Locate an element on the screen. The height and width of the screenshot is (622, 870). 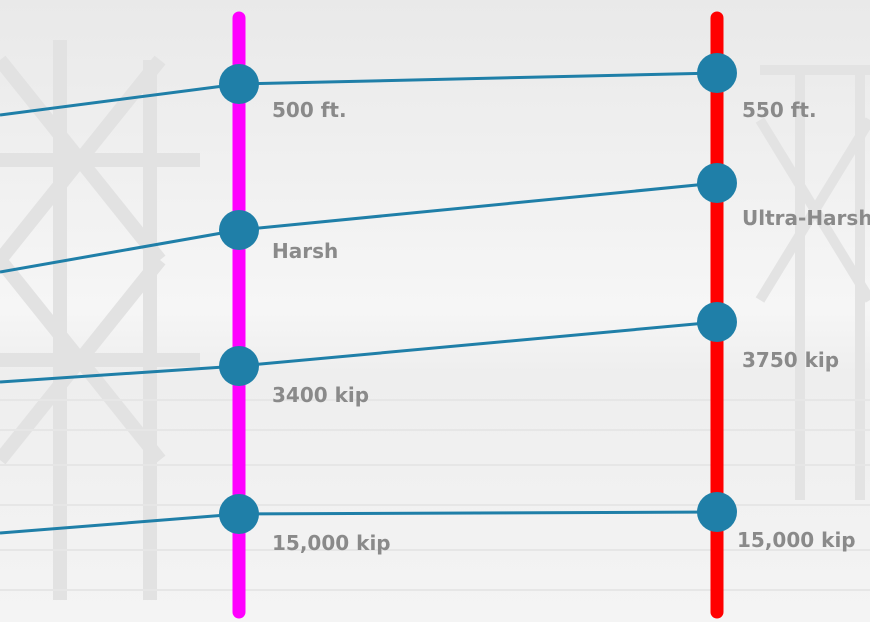
left-node-environment is located at coordinates (239, 230).